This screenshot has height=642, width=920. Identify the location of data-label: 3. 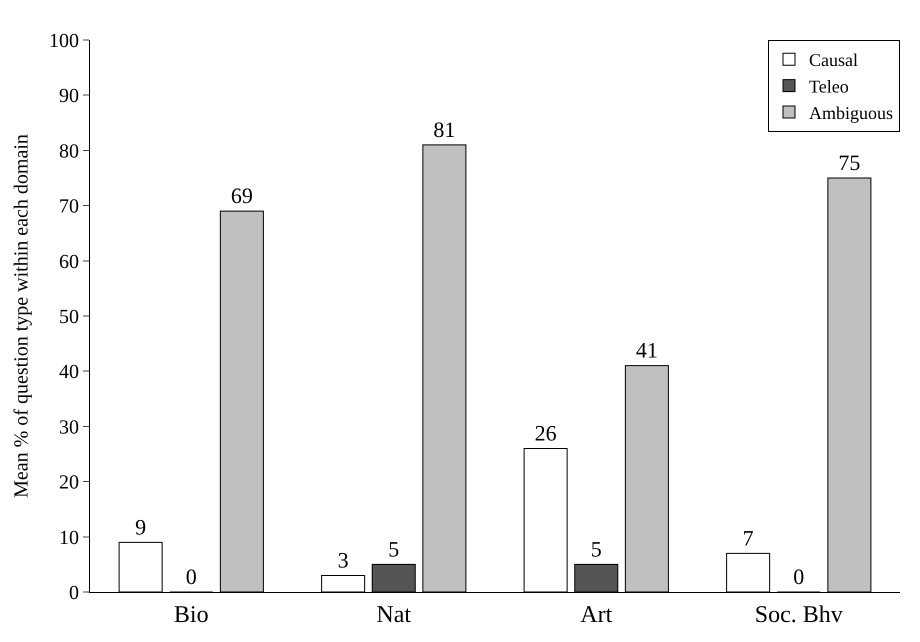
(343, 559).